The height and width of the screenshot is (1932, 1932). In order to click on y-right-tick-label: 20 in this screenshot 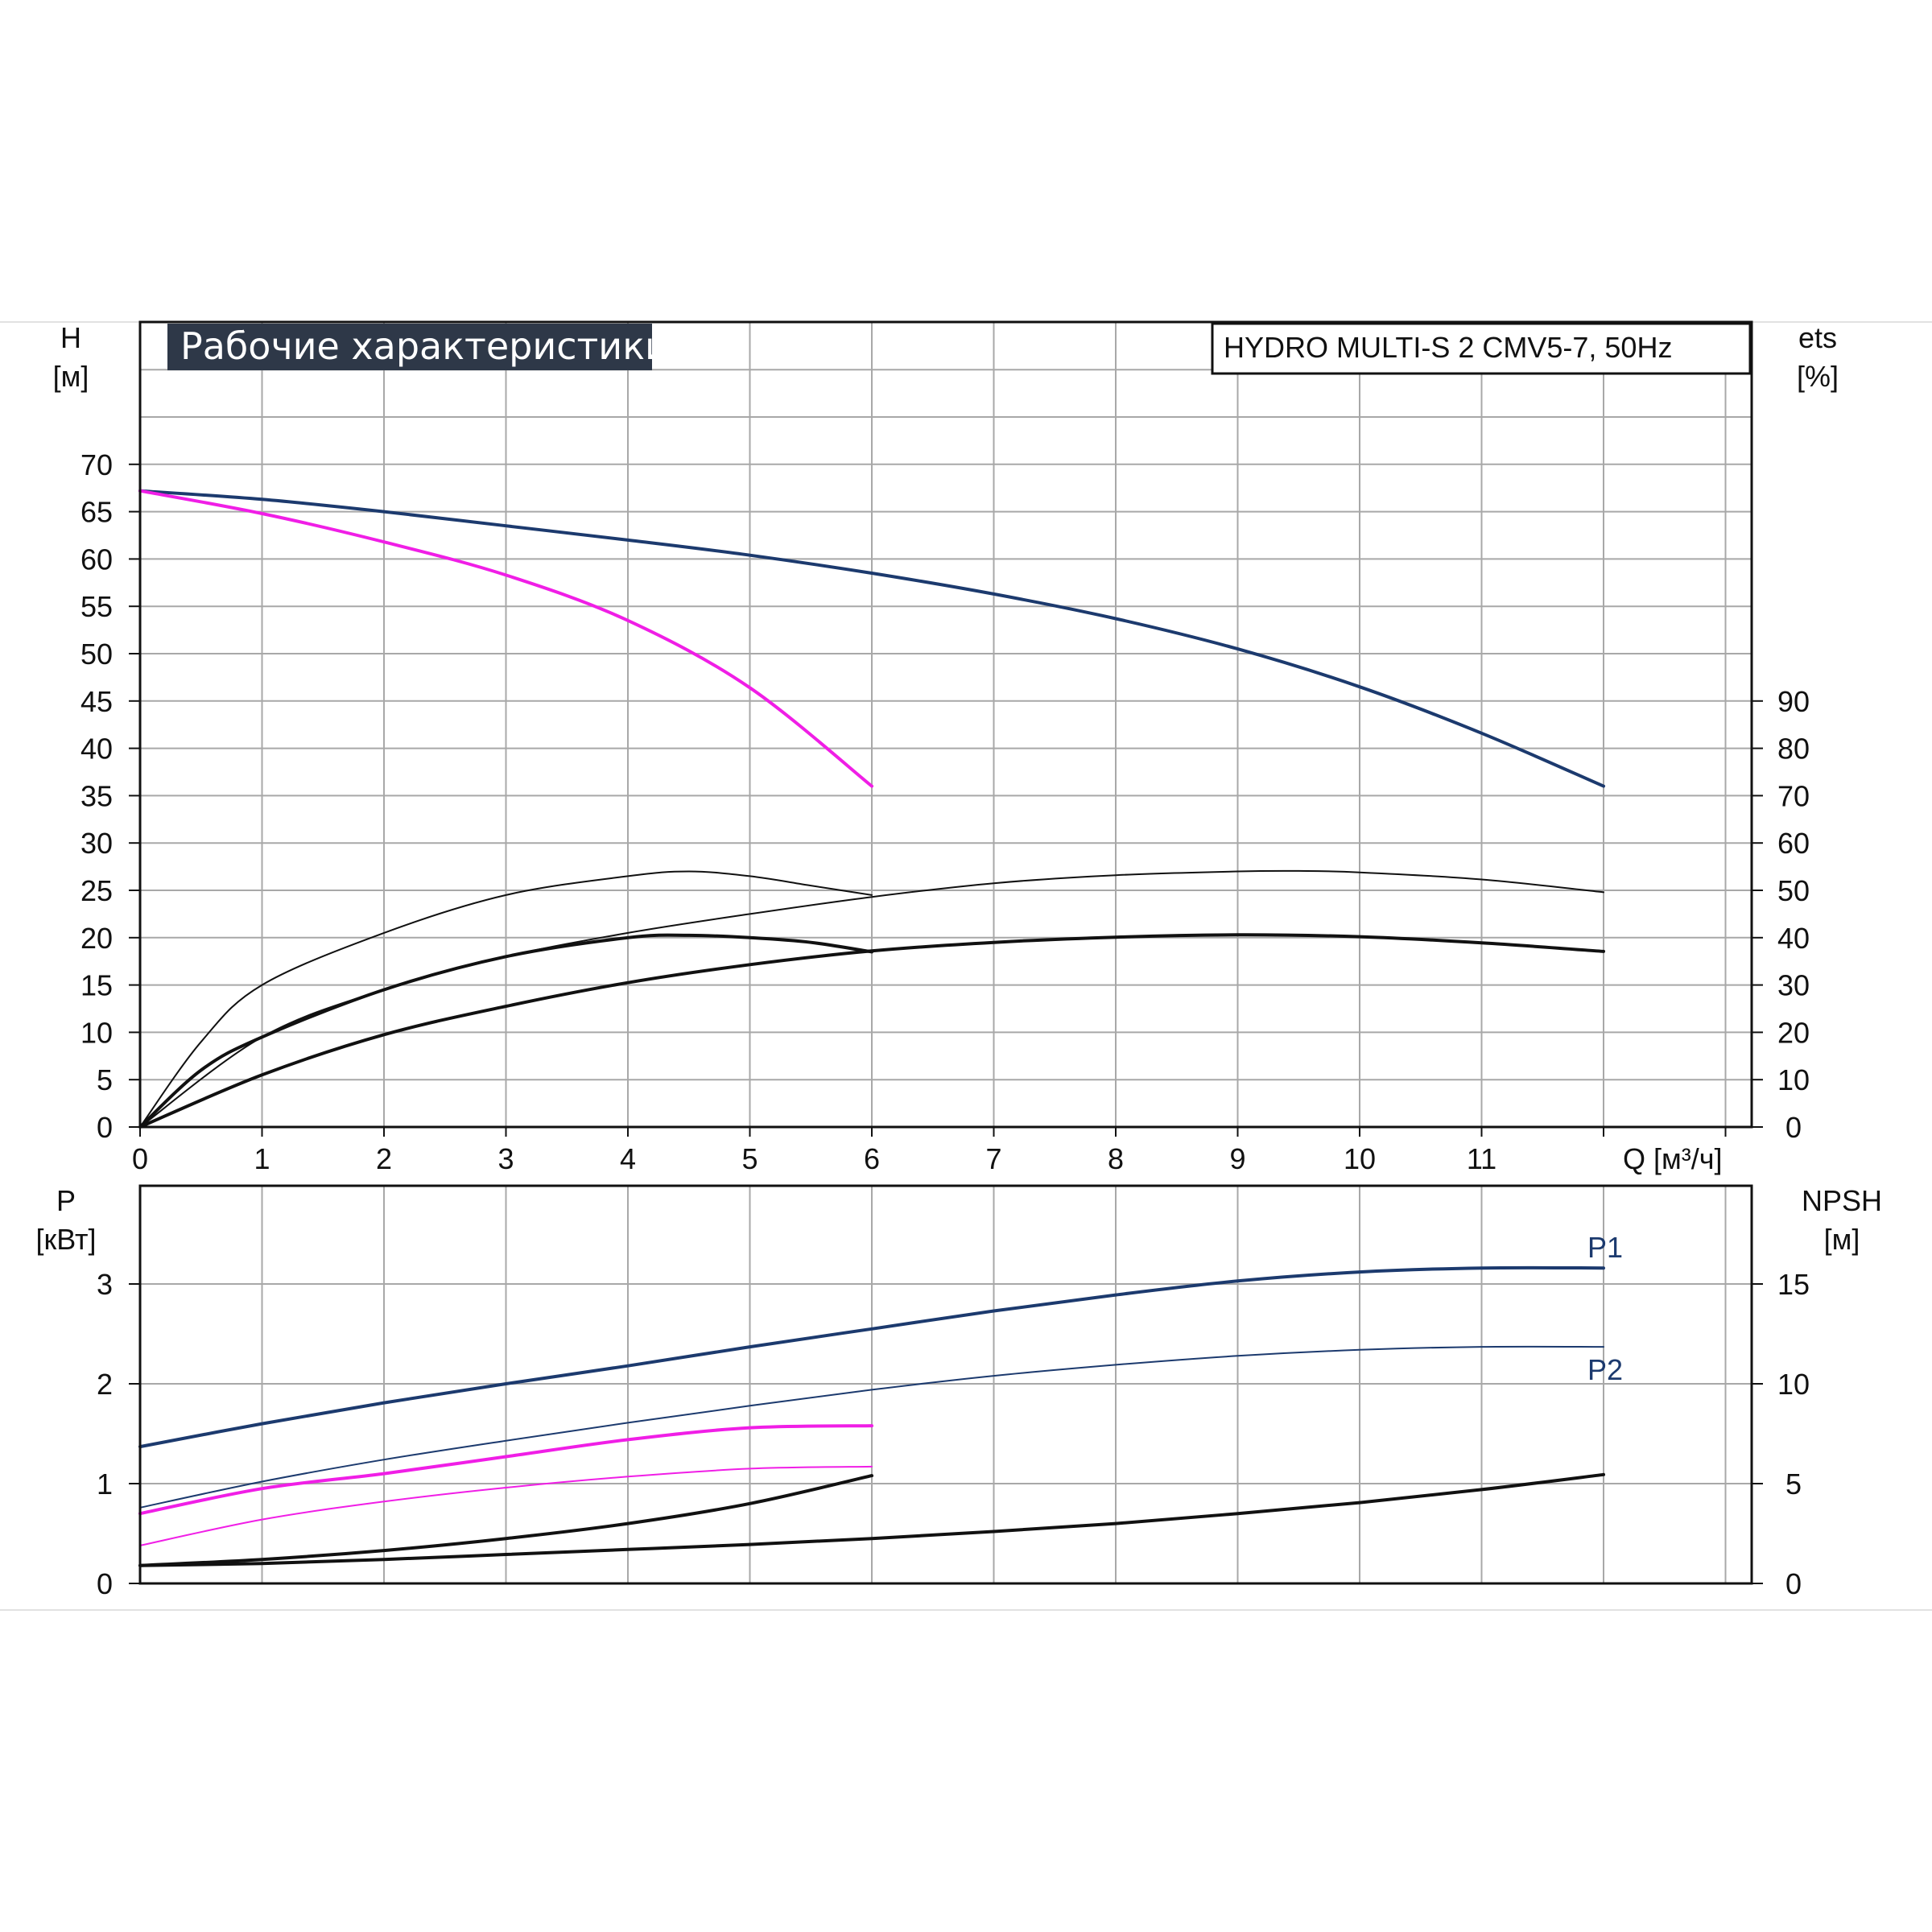, I will do `click(1793, 1032)`.